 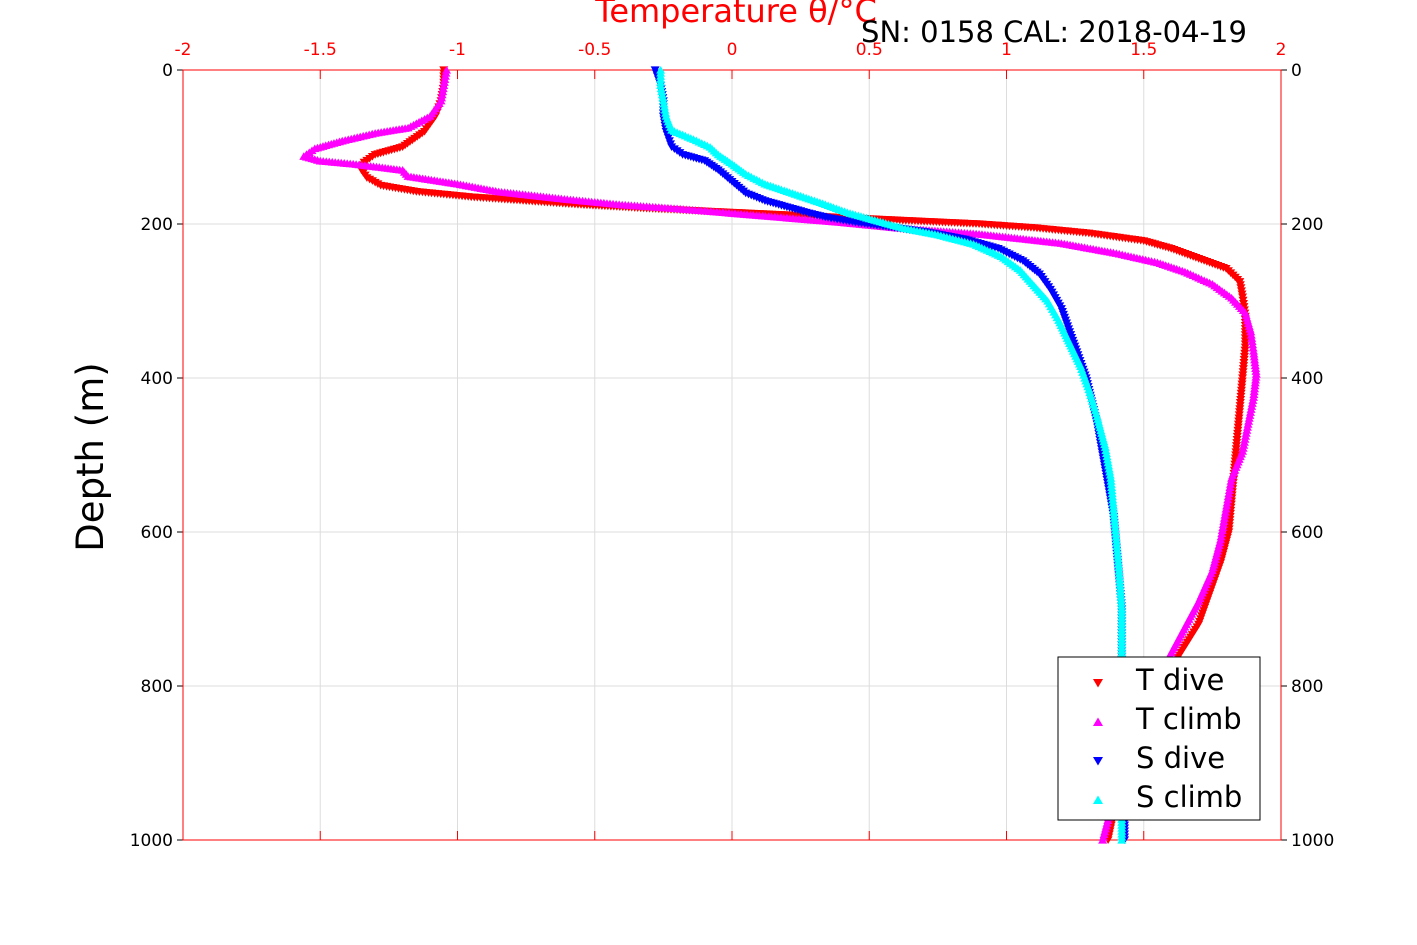 What do you see at coordinates (1312, 456) in the screenshot?
I see `right-axis-ticks: 0 200 400 600 800 1000` at bounding box center [1312, 456].